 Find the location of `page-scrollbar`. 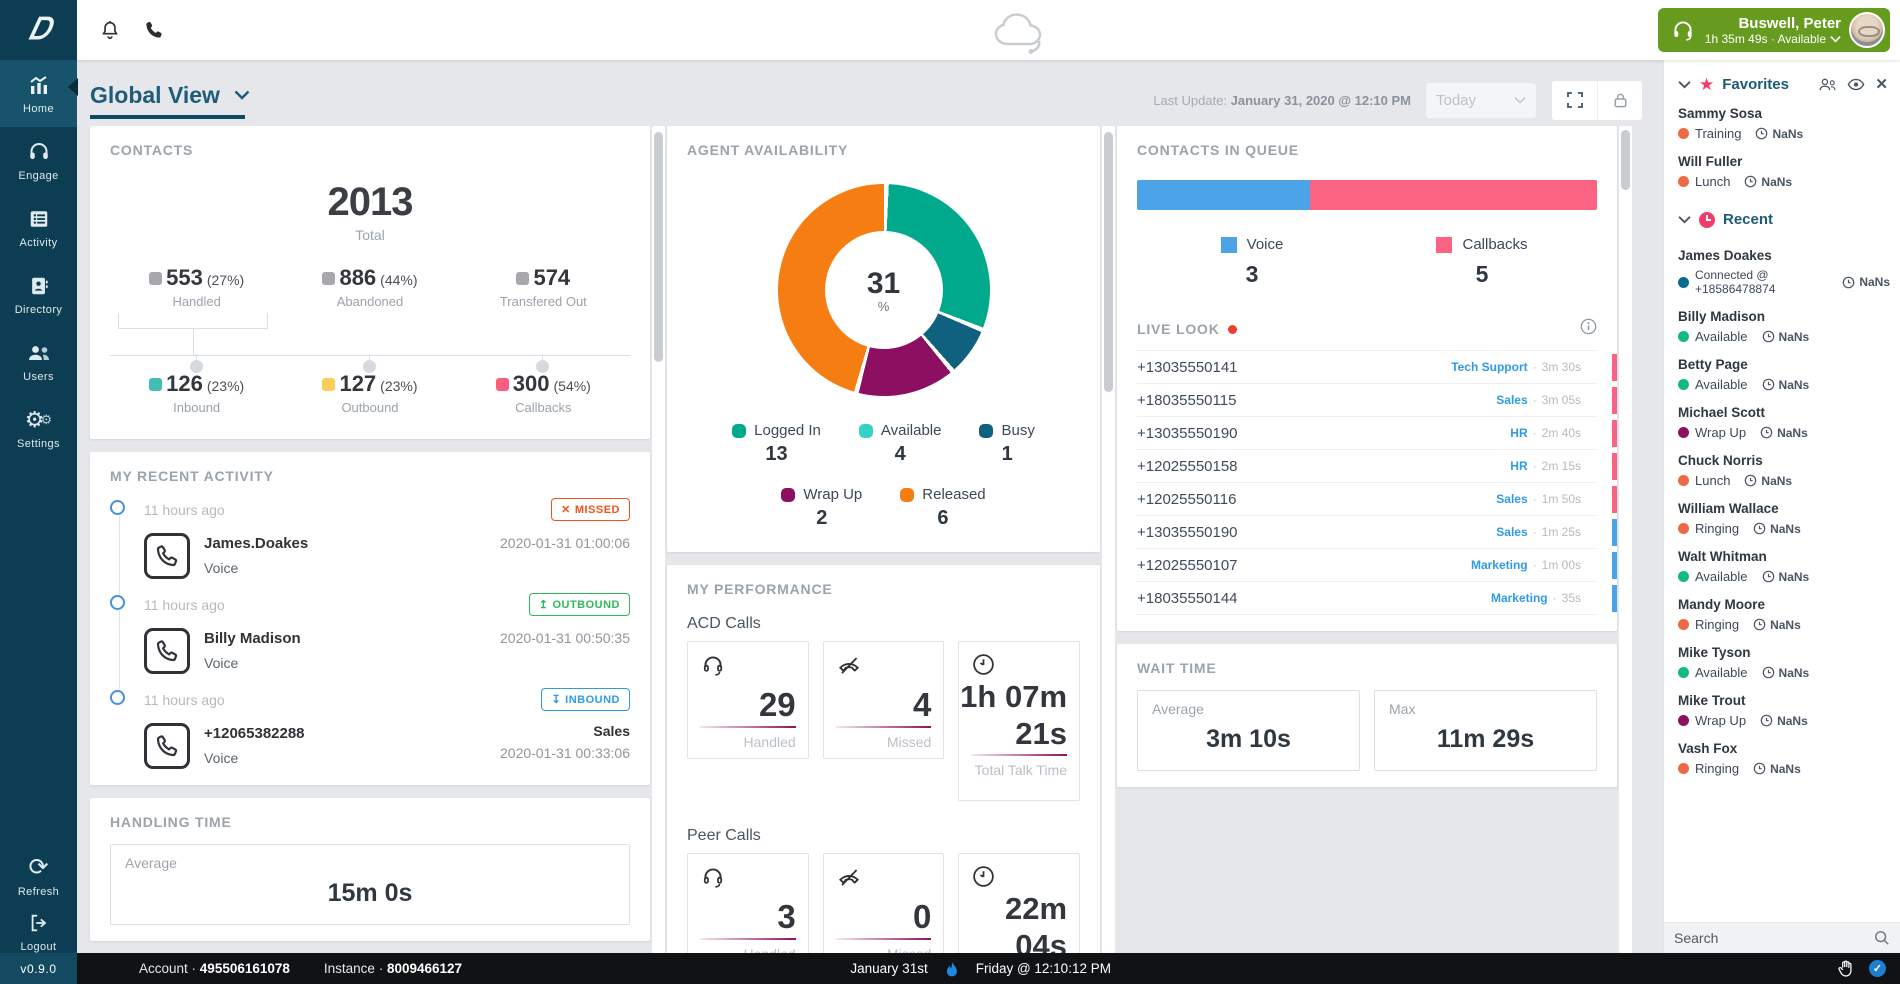

page-scrollbar is located at coordinates (1625, 539).